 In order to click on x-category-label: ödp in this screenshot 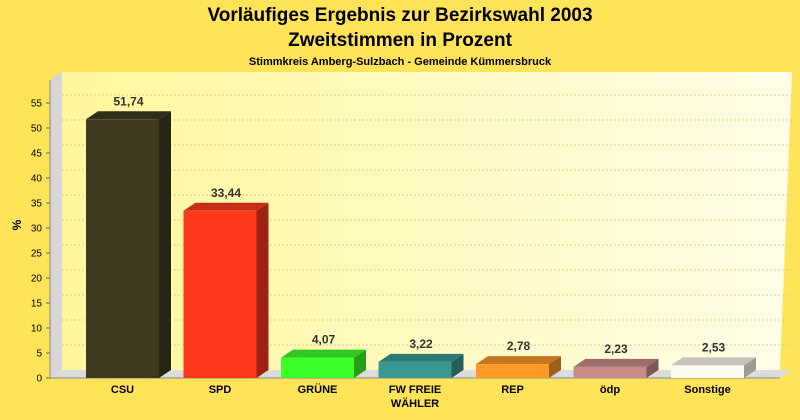, I will do `click(610, 390)`.